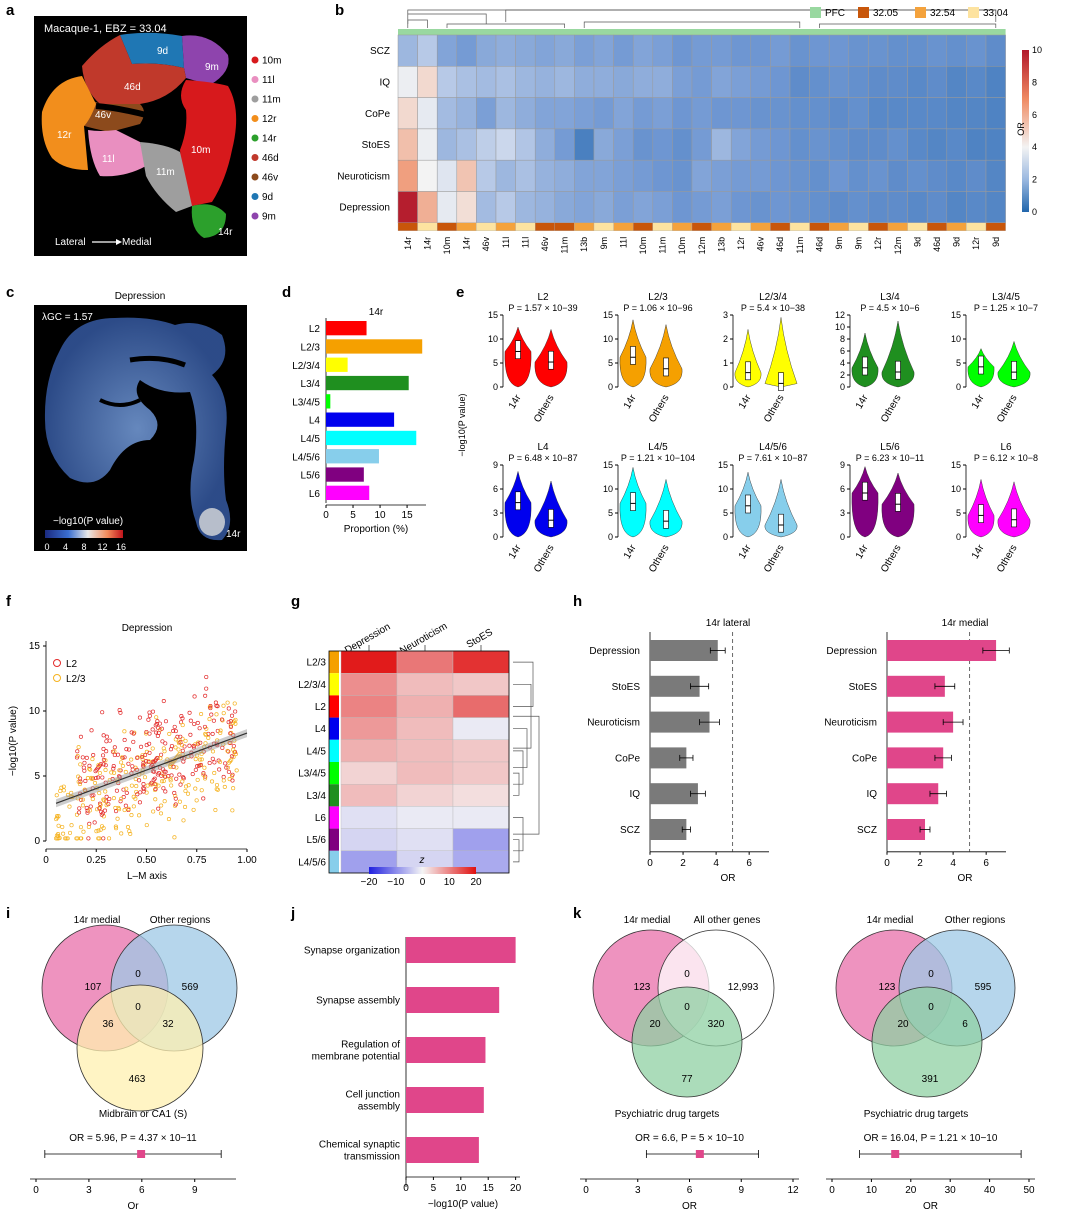 The height and width of the screenshot is (1231, 1076). Describe the element at coordinates (447, 18) in the screenshot. I see `dendrogram-branch-b` at that location.